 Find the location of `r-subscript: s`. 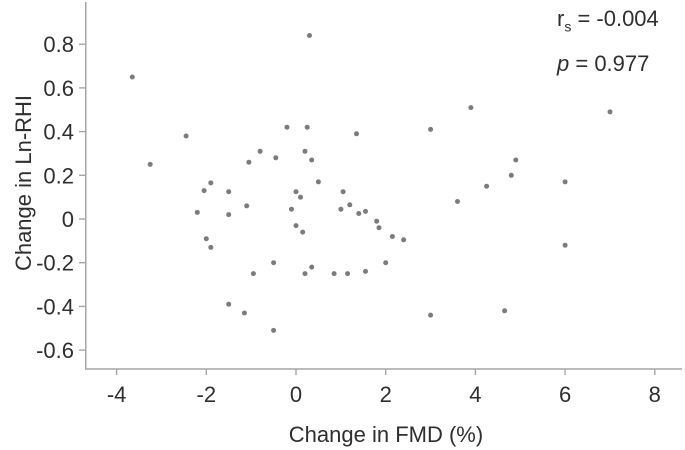

r-subscript: s is located at coordinates (568, 26).